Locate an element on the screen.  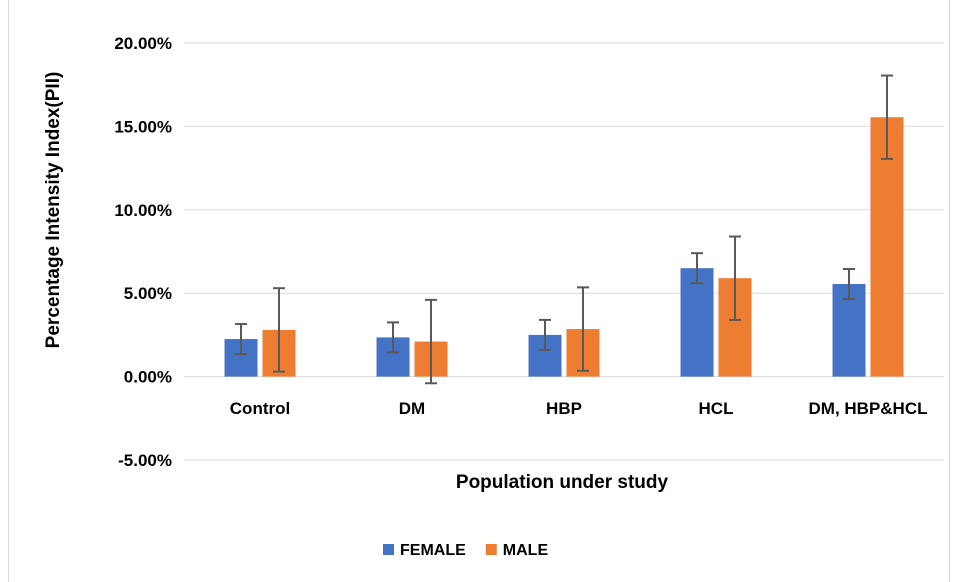
x-tick-label: DM, HBP&HCL is located at coordinates (868, 408).